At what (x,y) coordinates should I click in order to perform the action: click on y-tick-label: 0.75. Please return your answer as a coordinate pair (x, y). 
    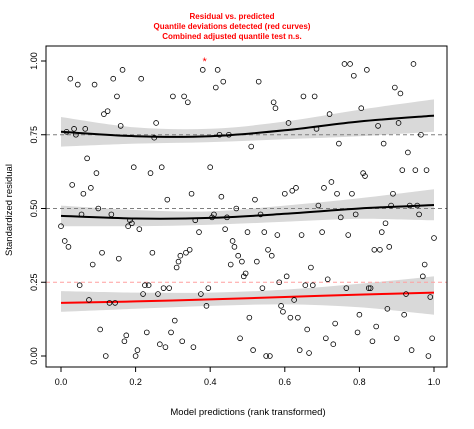
    Looking at the image, I should click on (34, 135).